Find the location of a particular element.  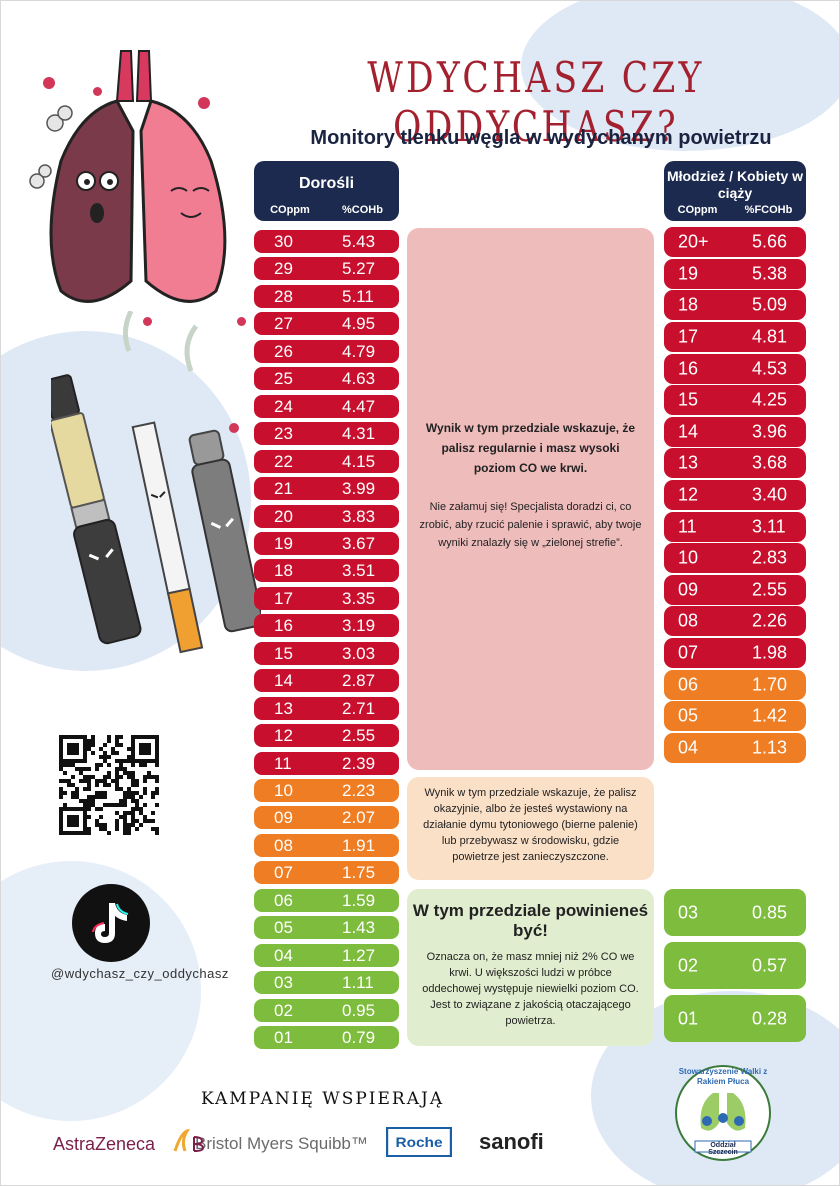

row-coppm: 07 is located at coordinates (688, 652).